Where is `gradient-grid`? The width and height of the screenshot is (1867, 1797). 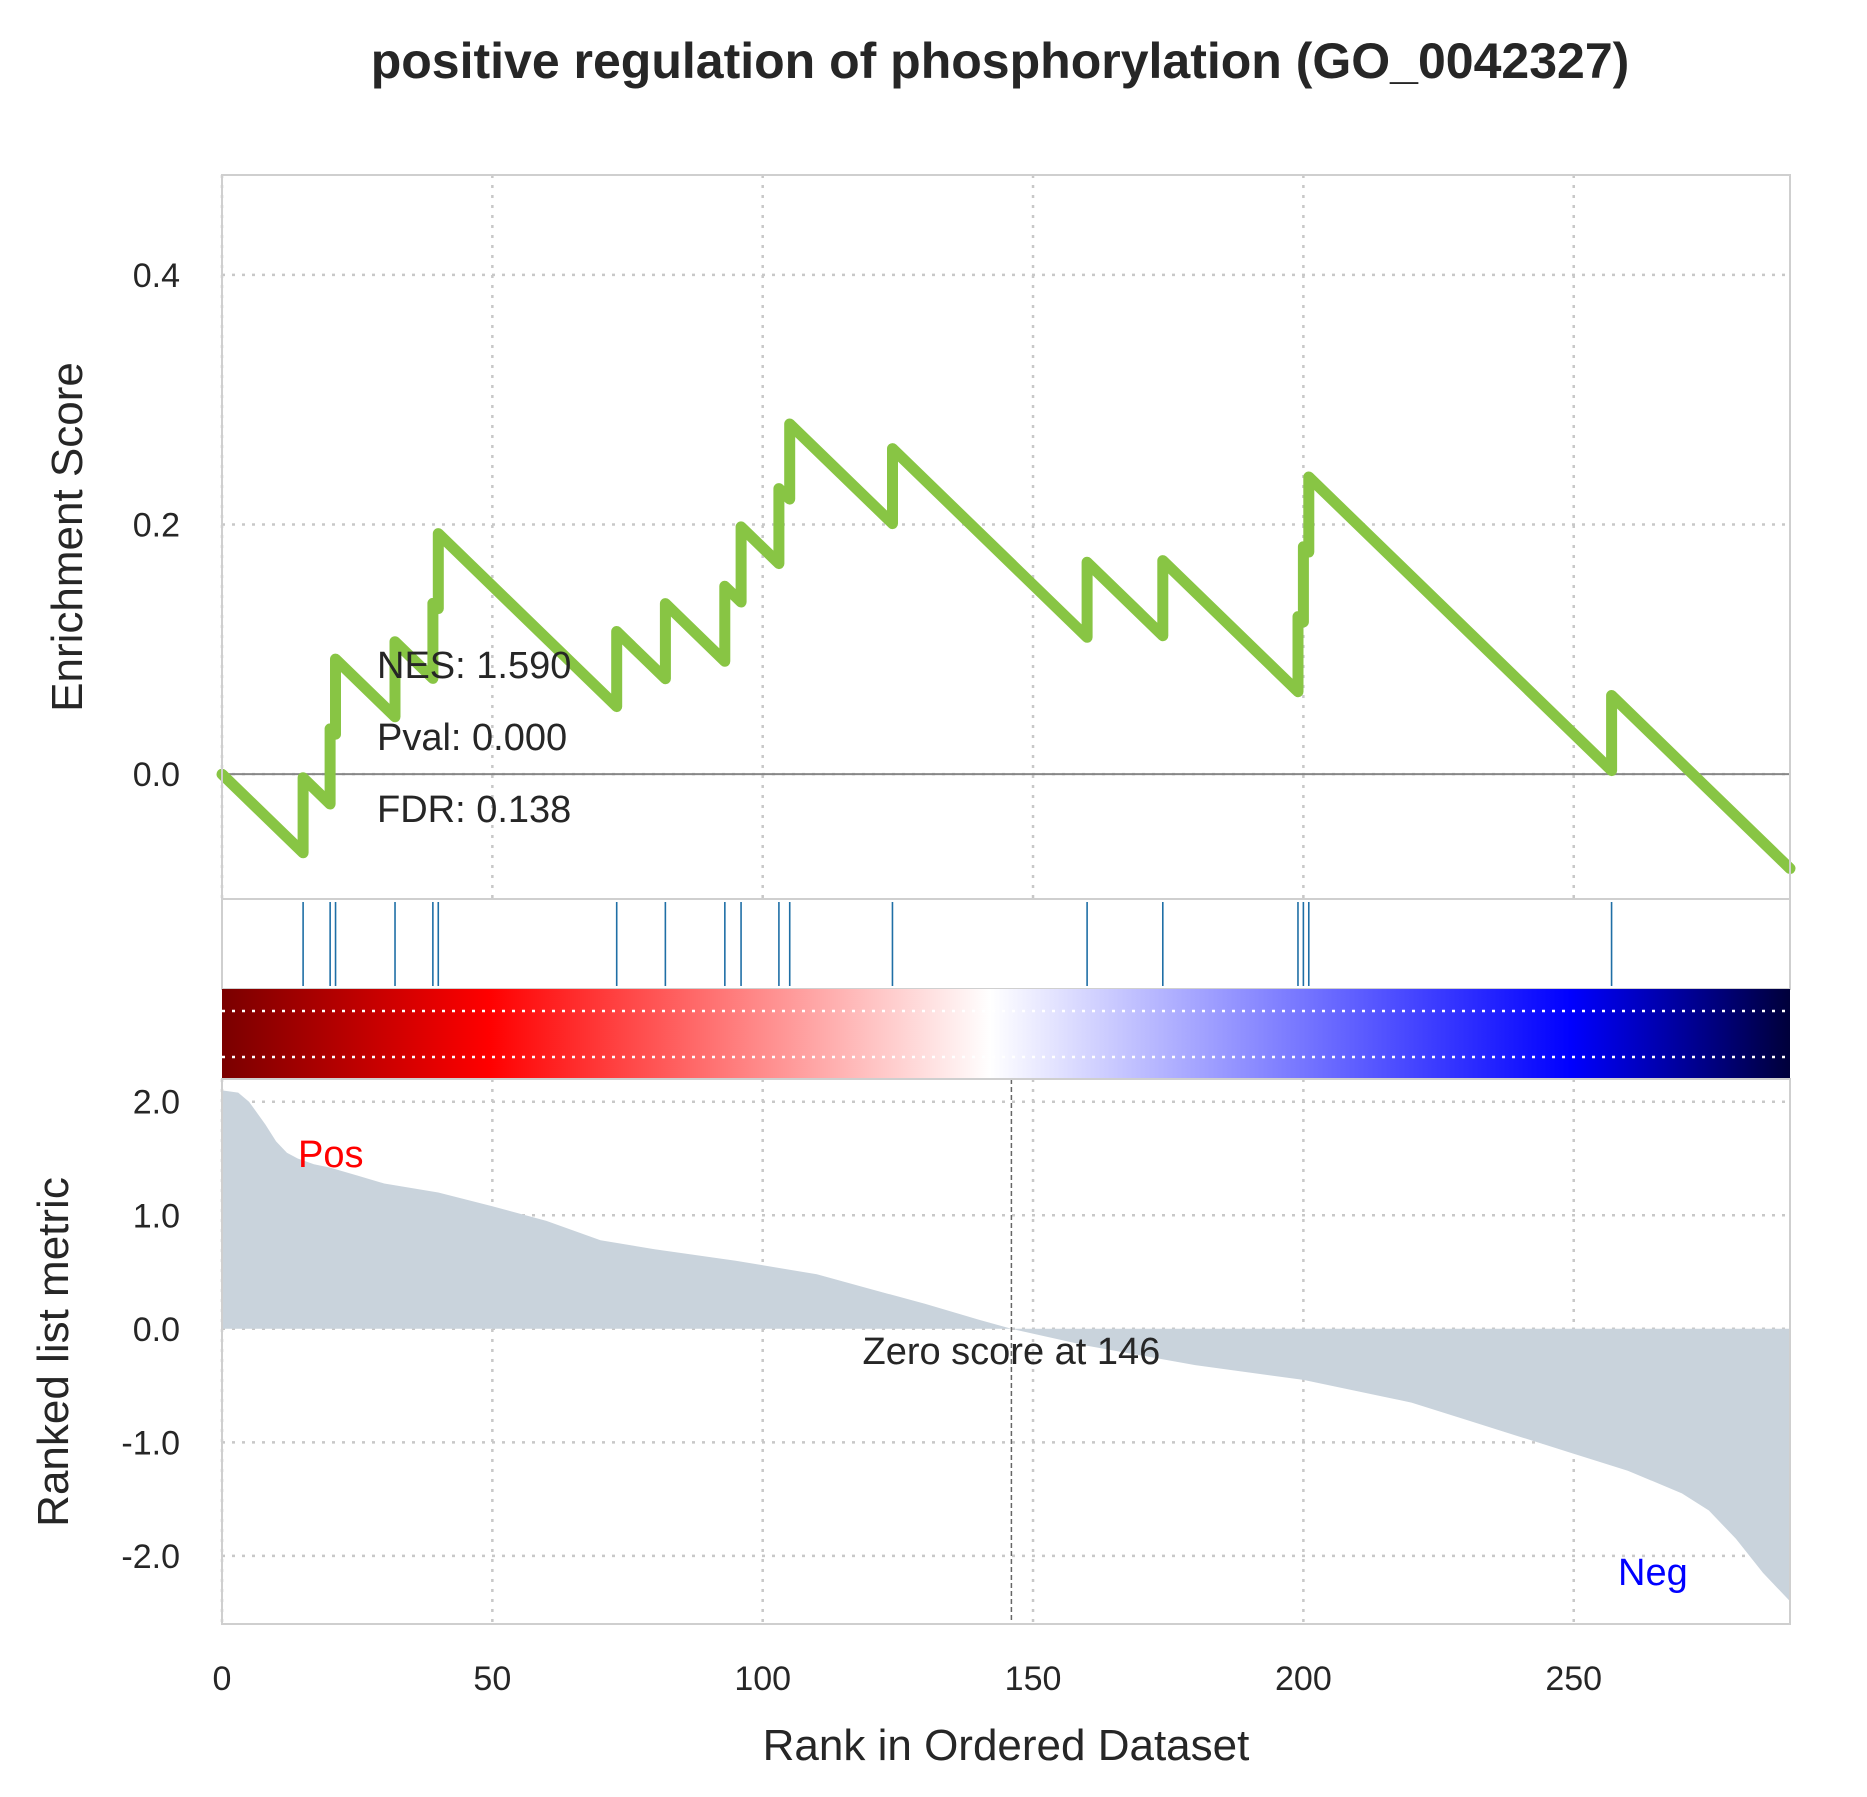 gradient-grid is located at coordinates (1006, 1034).